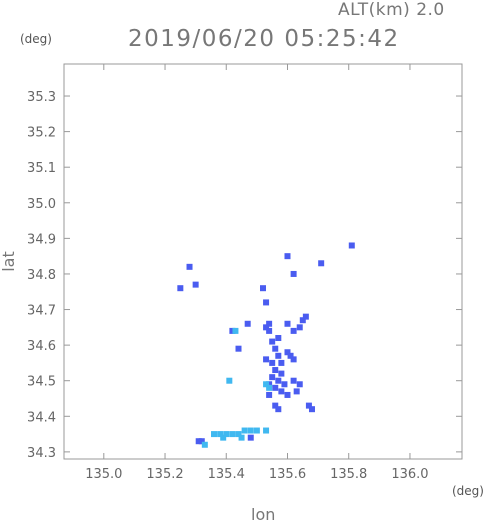  What do you see at coordinates (468, 491) in the screenshot?
I see `x-axis-unit: (deg)` at bounding box center [468, 491].